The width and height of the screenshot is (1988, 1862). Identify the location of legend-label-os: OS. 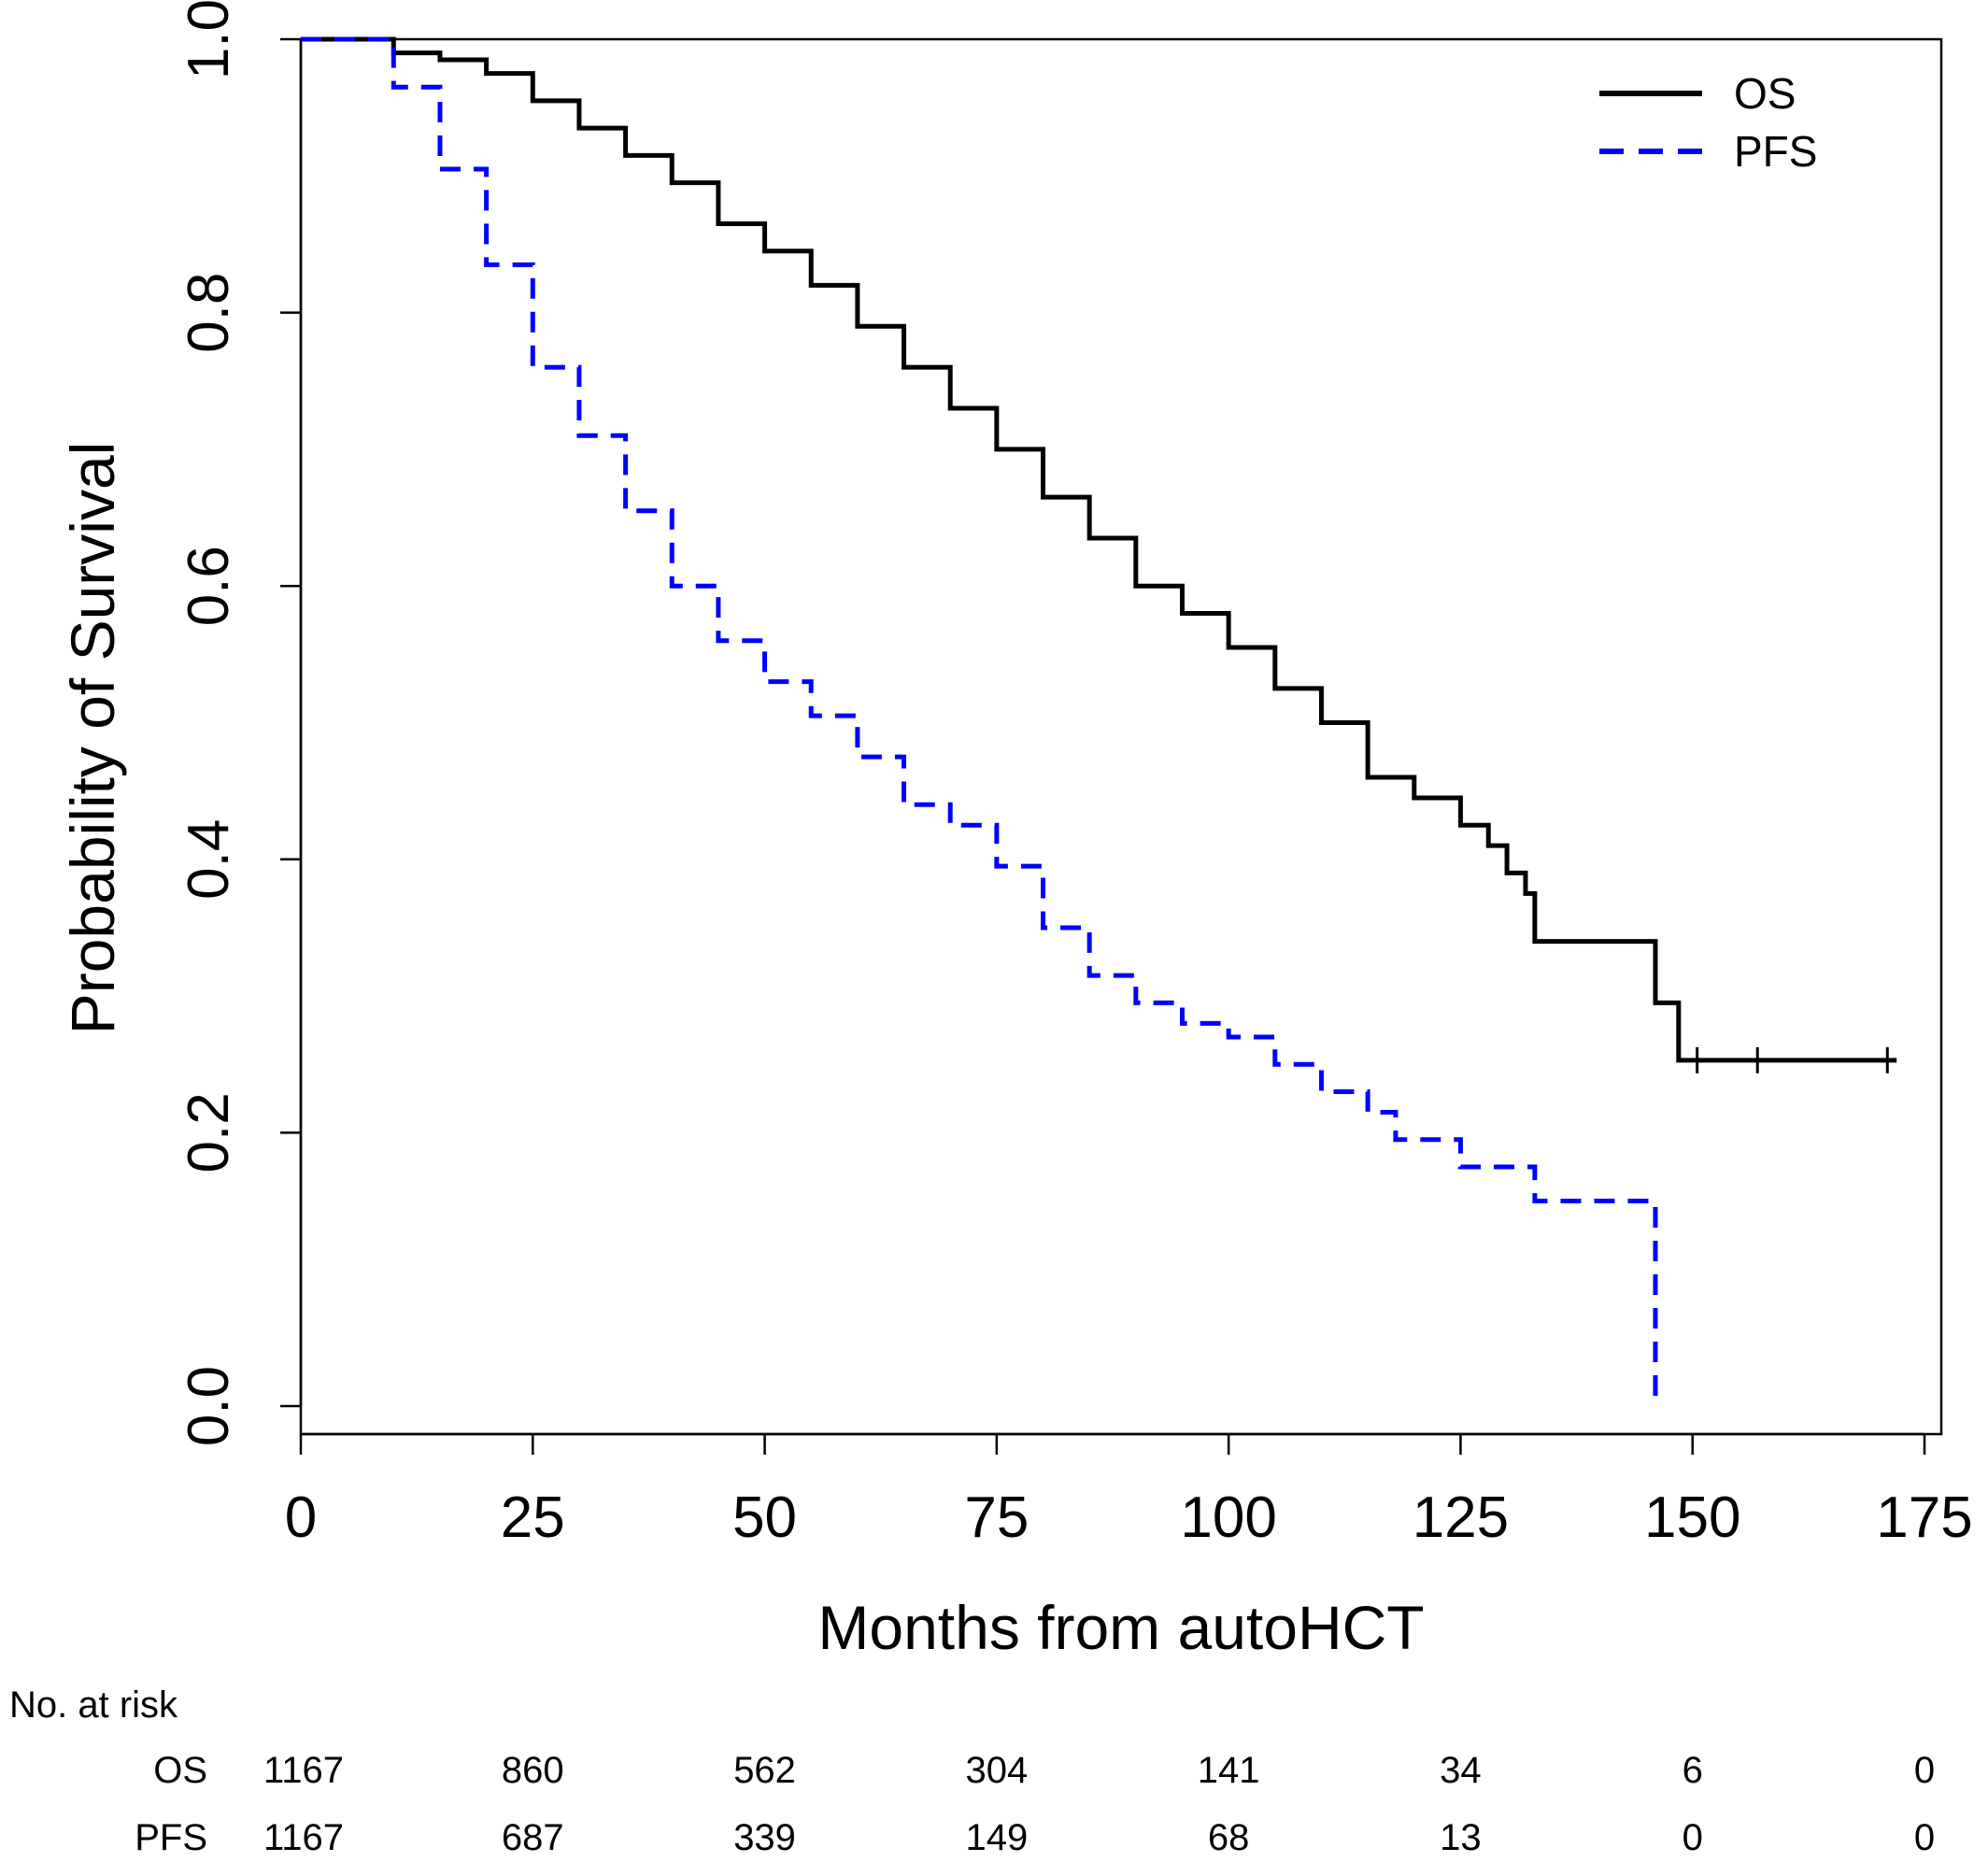
(1765, 93).